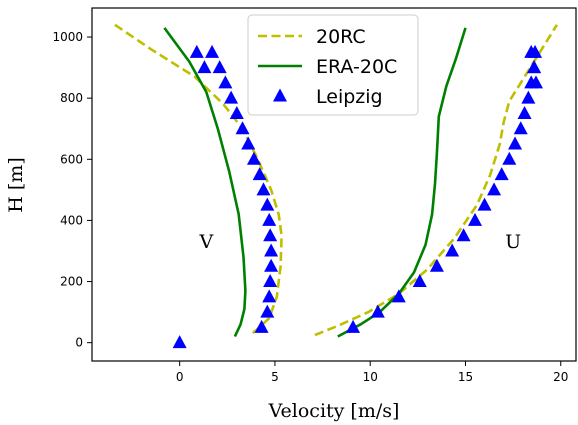  What do you see at coordinates (71, 220) in the screenshot?
I see `y-tick-label: 400` at bounding box center [71, 220].